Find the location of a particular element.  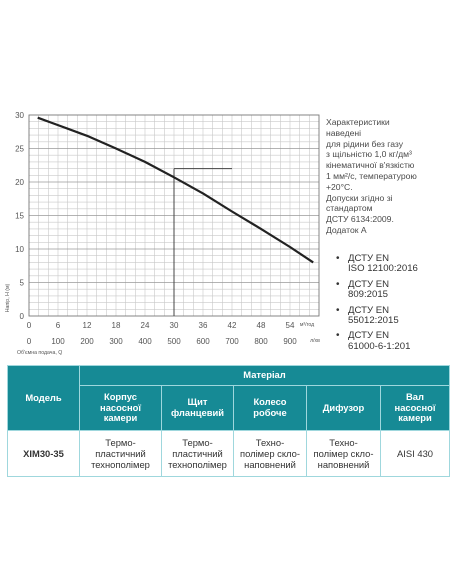

x-tick-label-lmin: 900 is located at coordinates (290, 341).